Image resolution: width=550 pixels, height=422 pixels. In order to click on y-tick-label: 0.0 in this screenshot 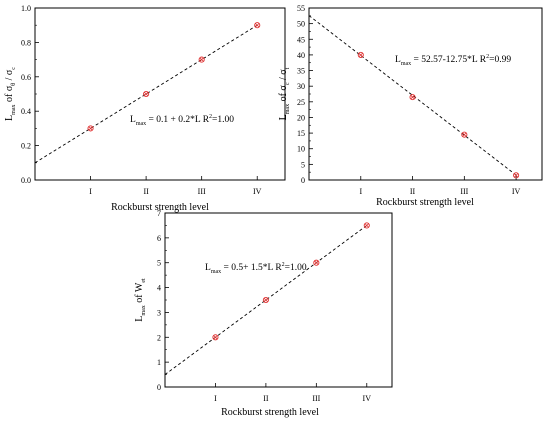, I will do `click(26, 180)`.